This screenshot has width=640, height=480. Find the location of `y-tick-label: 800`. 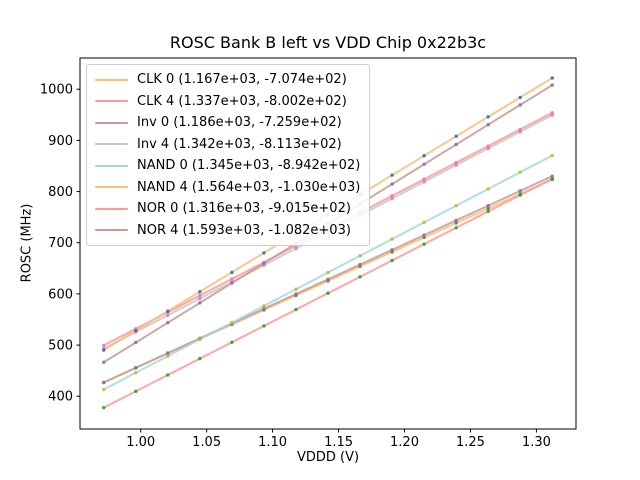

y-tick-label: 800 is located at coordinates (60, 192).